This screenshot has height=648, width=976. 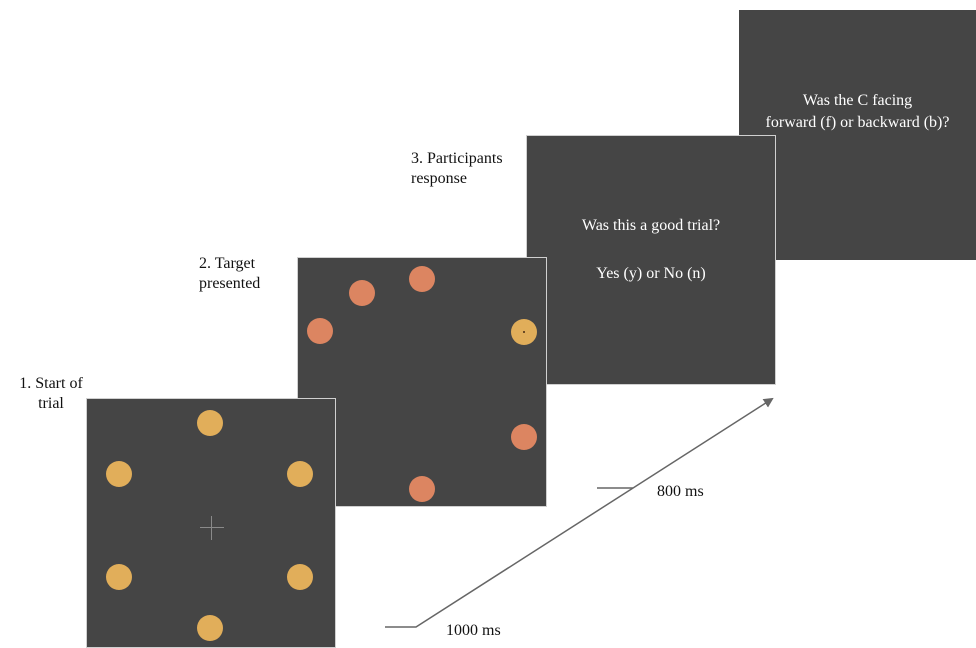 I want to click on timeline-line, so click(x=578, y=513).